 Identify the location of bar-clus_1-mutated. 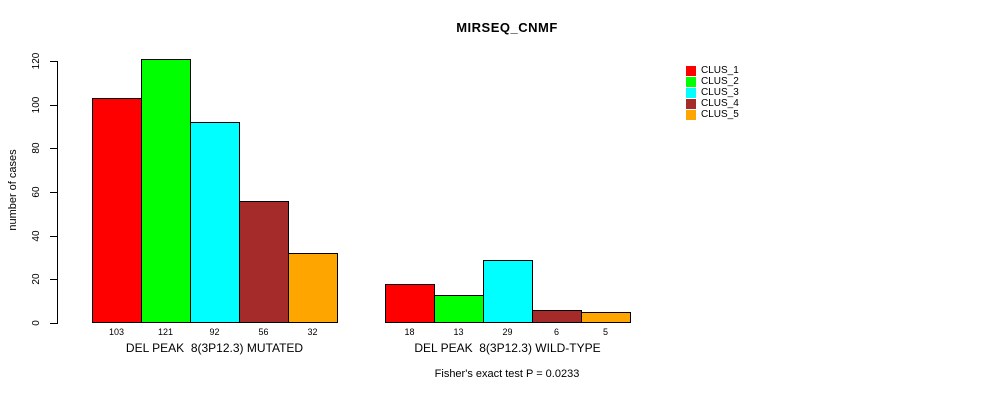
(117, 210).